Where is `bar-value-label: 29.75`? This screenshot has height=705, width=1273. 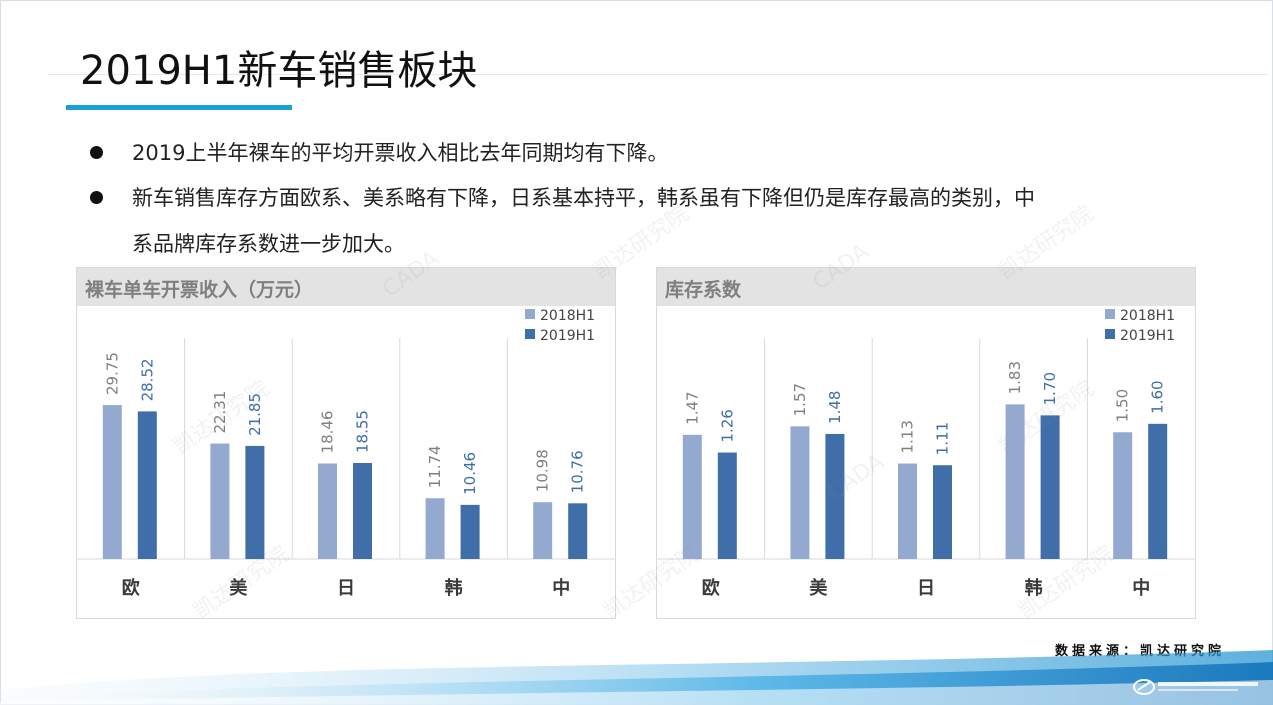
bar-value-label: 29.75 is located at coordinates (112, 373).